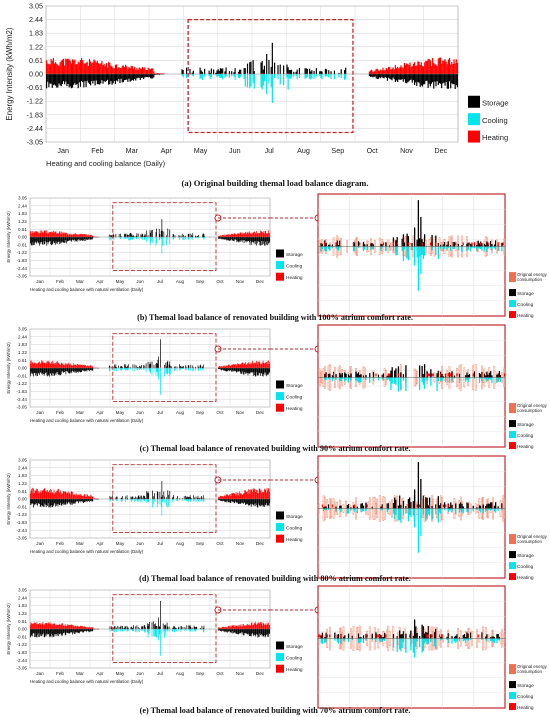 This screenshot has height=717, width=550. Describe the element at coordinates (512, 315) in the screenshot. I see `zoom-legend-swatch` at that location.